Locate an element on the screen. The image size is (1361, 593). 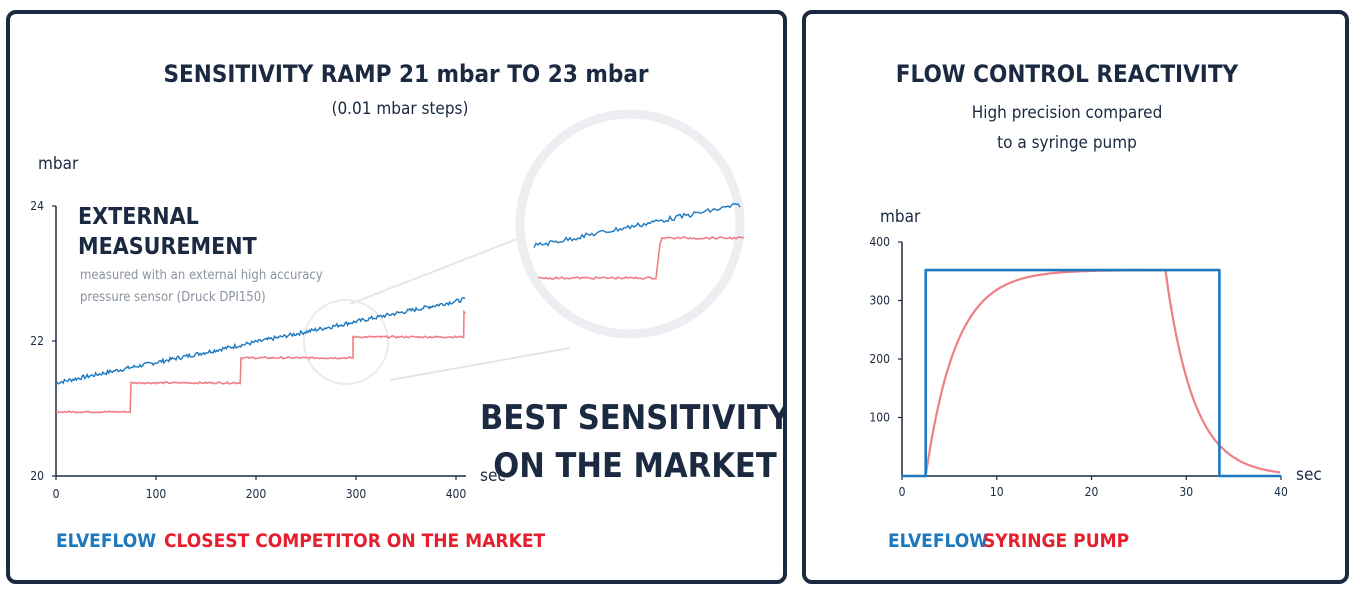
x-tick-label: 30 is located at coordinates (1186, 492).